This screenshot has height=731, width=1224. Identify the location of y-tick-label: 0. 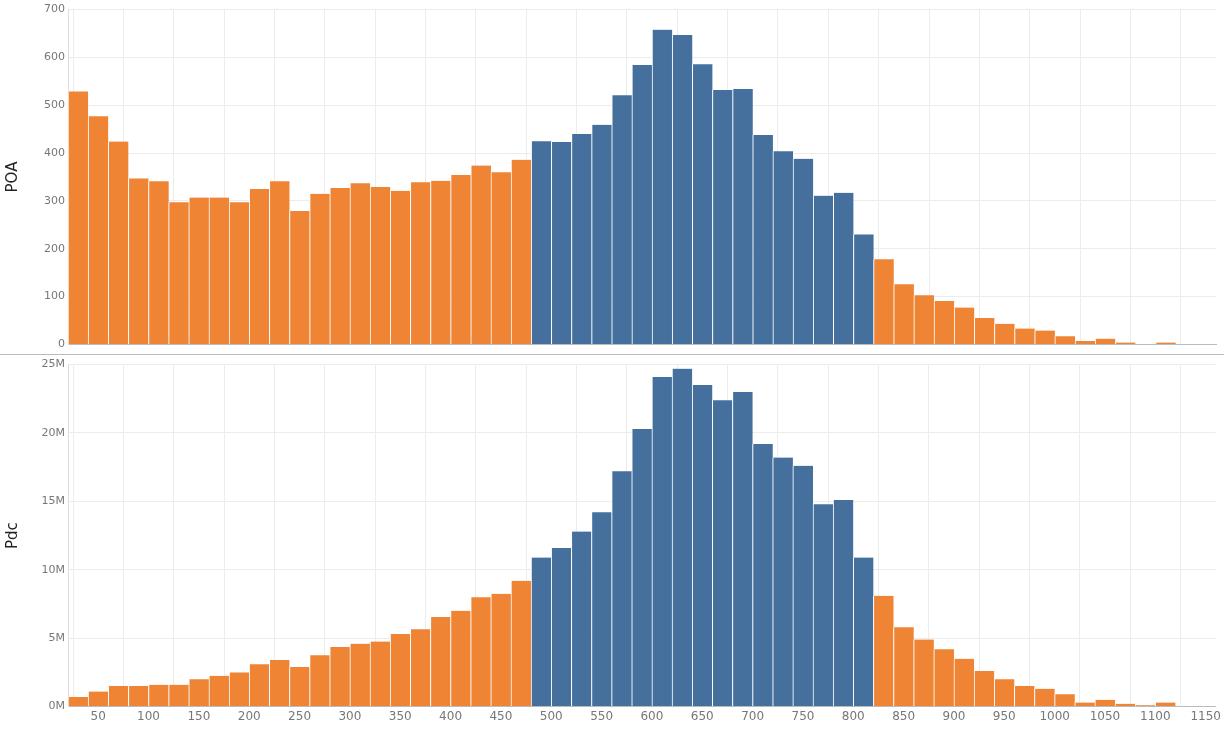
(61, 344).